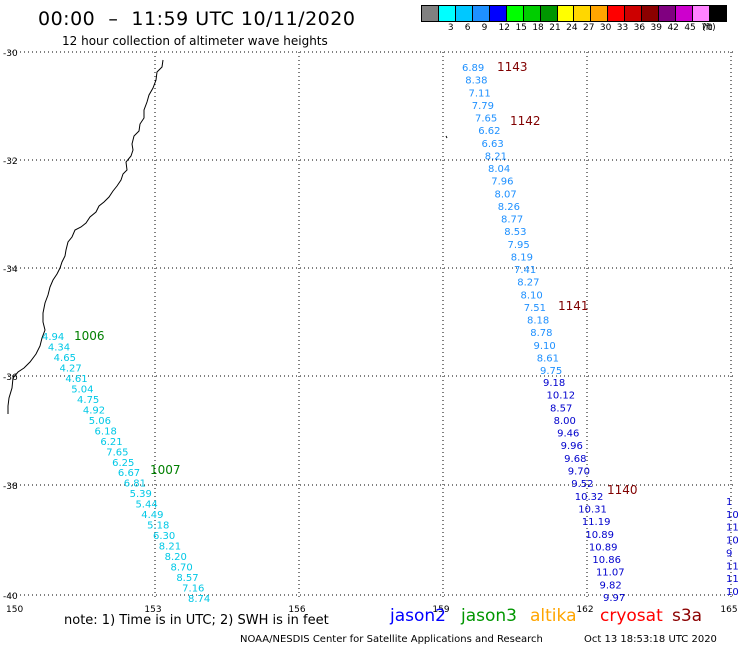 This screenshot has height=650, width=740. What do you see at coordinates (59, 347) in the screenshot?
I see `wave-height-value: 4.34` at bounding box center [59, 347].